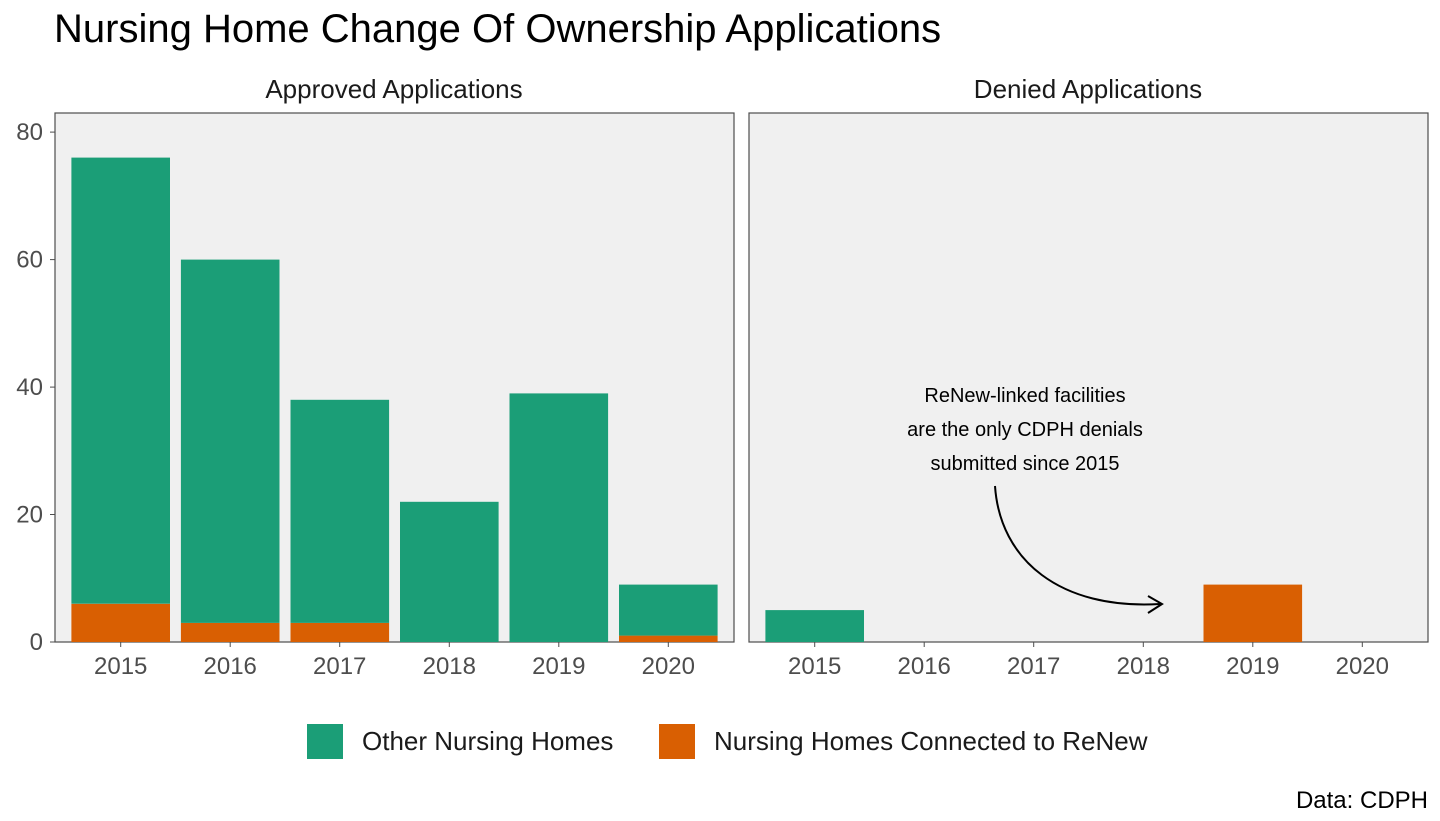  What do you see at coordinates (29, 387) in the screenshot?
I see `y-tick-label: 40` at bounding box center [29, 387].